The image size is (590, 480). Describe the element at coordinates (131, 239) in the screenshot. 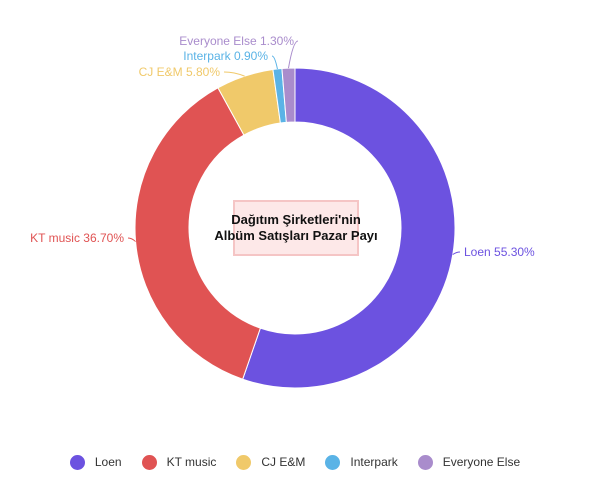

I see `leader-line-kt-music` at that location.